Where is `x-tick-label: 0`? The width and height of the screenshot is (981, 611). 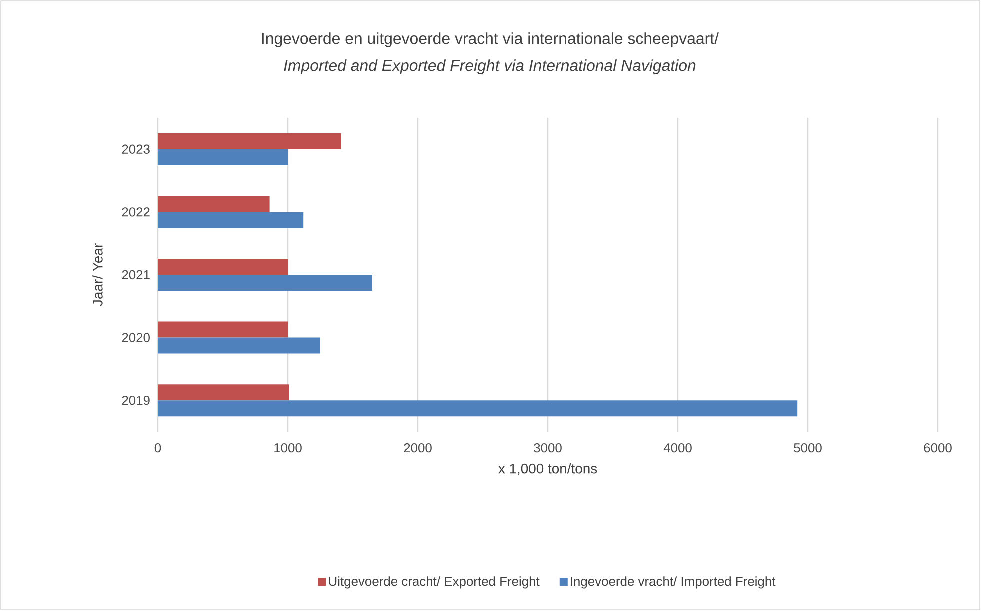
x-tick-label: 0 is located at coordinates (158, 448).